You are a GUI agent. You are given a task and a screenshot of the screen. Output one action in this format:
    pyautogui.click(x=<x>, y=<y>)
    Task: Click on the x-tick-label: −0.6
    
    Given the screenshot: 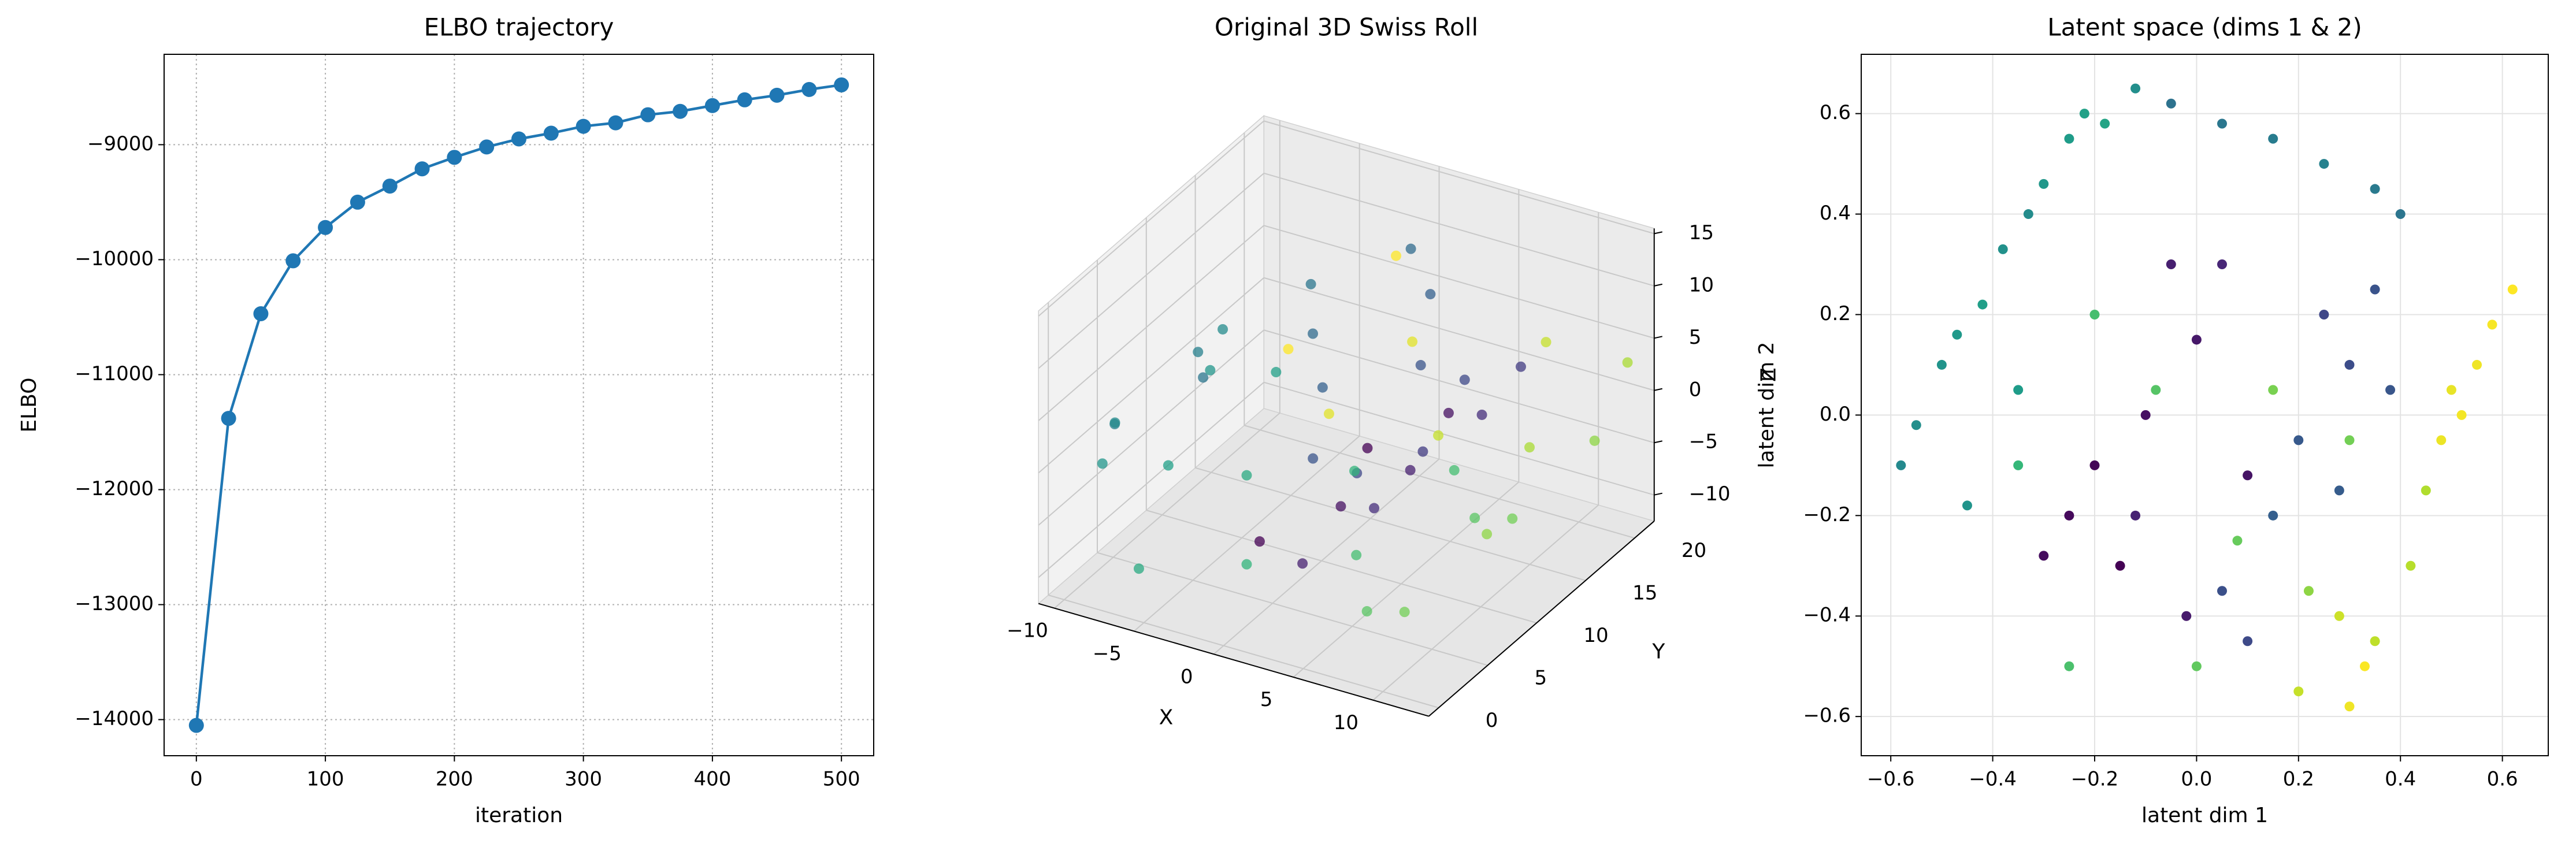 What is the action you would take?
    pyautogui.click(x=1891, y=779)
    